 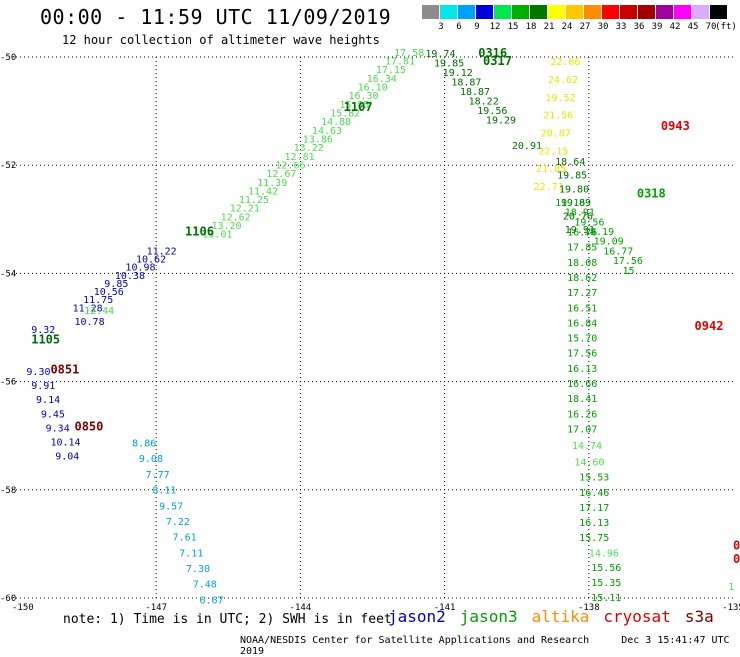 I want to click on pass-time-label: 0316, so click(x=492, y=53).